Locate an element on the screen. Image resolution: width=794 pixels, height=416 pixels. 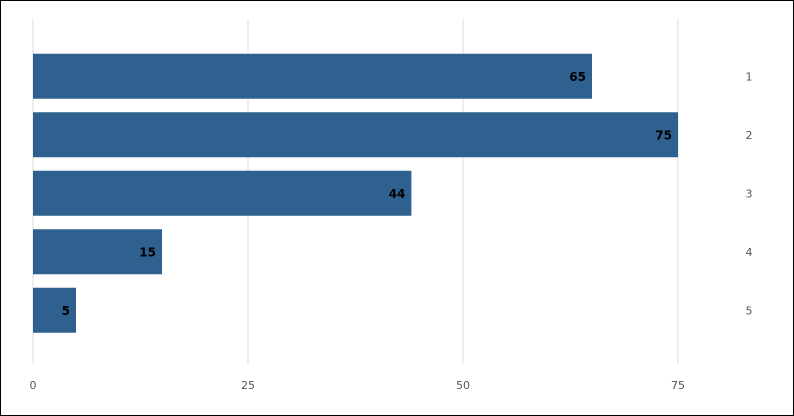
category-label: 2 is located at coordinates (749, 135).